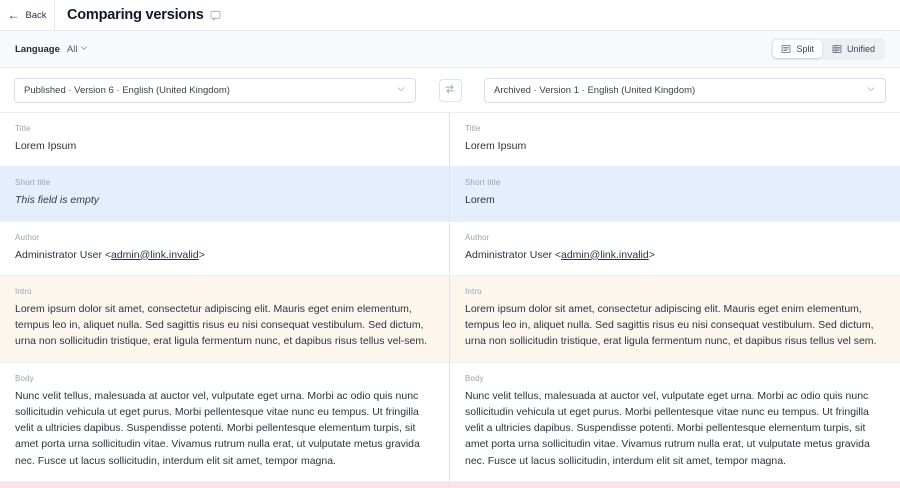 The width and height of the screenshot is (900, 488). What do you see at coordinates (450, 15) in the screenshot?
I see `top-bar: ← Back Comparing versions` at bounding box center [450, 15].